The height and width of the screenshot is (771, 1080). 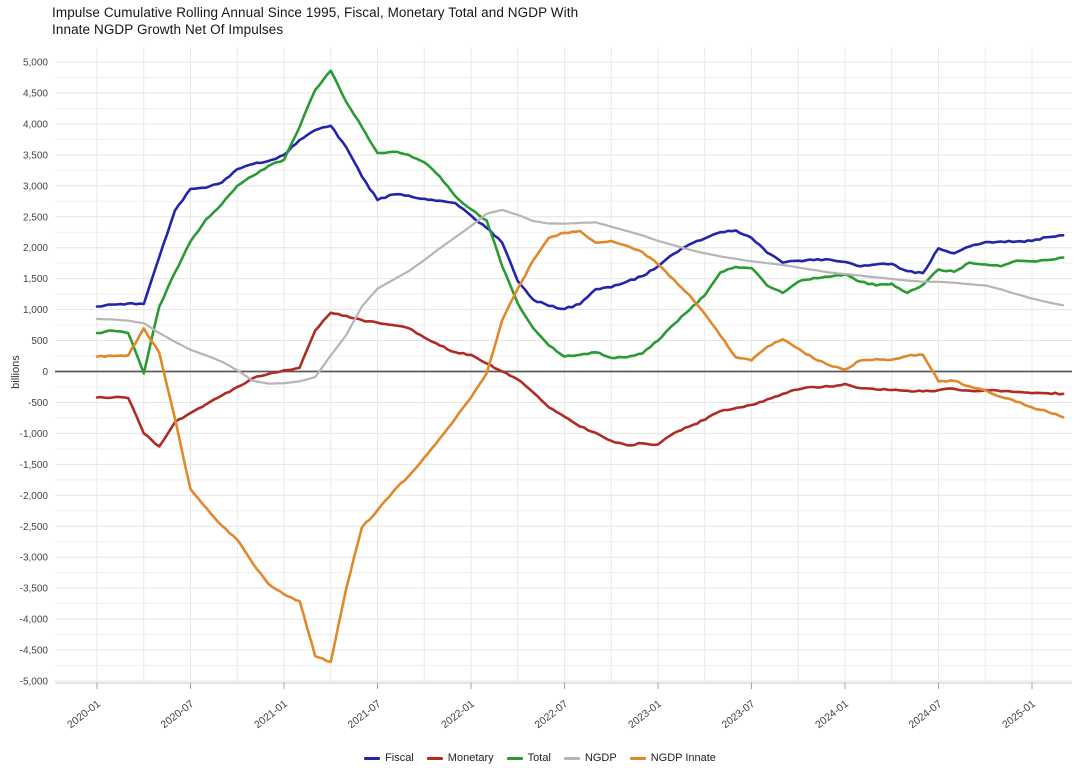 I want to click on svg-text: 2020-07, so click(x=178, y=714).